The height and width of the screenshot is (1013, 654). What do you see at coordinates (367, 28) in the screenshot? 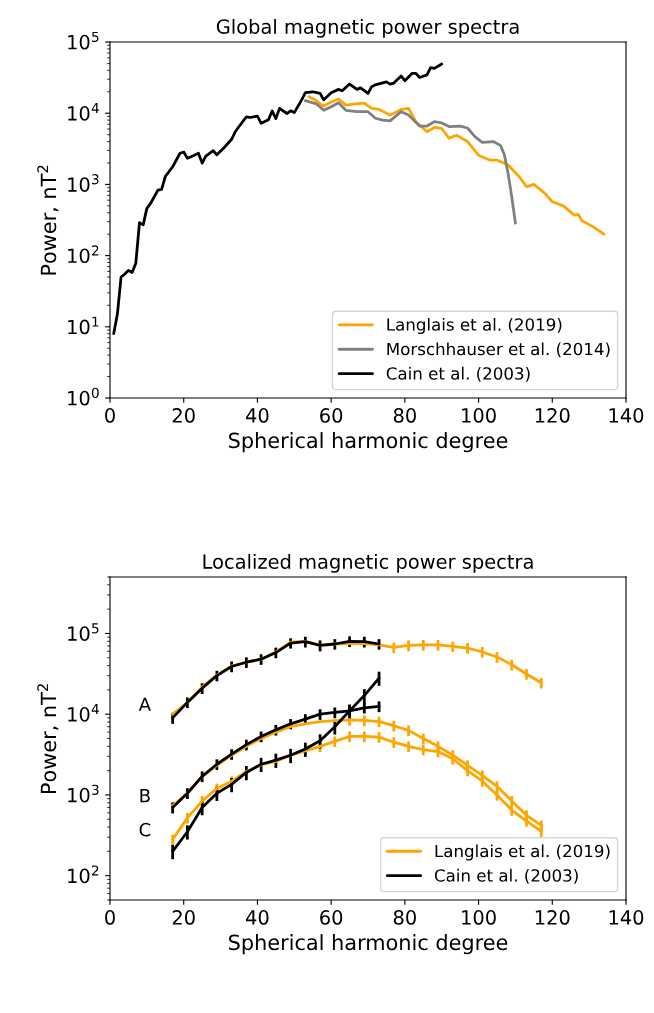
I see `chart-title: Global magnetic power spectra` at bounding box center [367, 28].